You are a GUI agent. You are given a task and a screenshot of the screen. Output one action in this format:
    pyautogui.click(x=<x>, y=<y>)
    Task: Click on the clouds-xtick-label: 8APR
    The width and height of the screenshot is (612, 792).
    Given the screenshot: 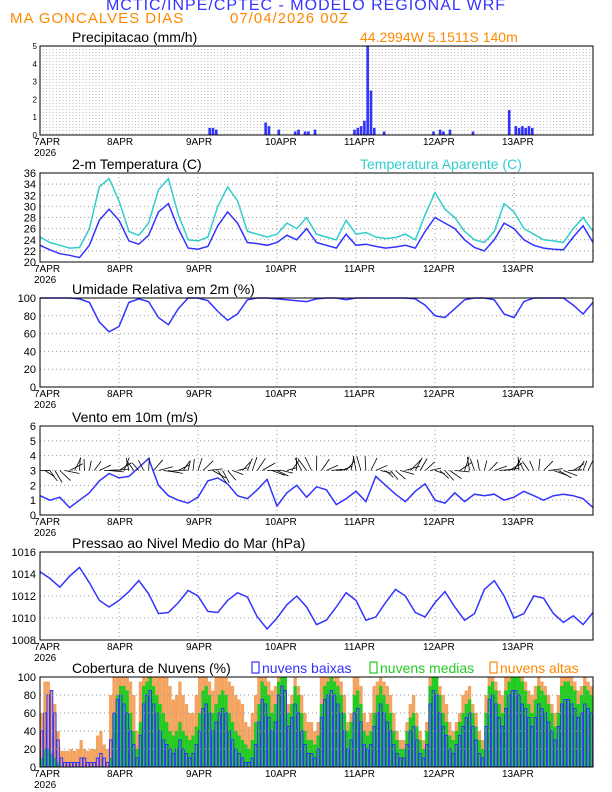 What is the action you would take?
    pyautogui.click(x=120, y=774)
    